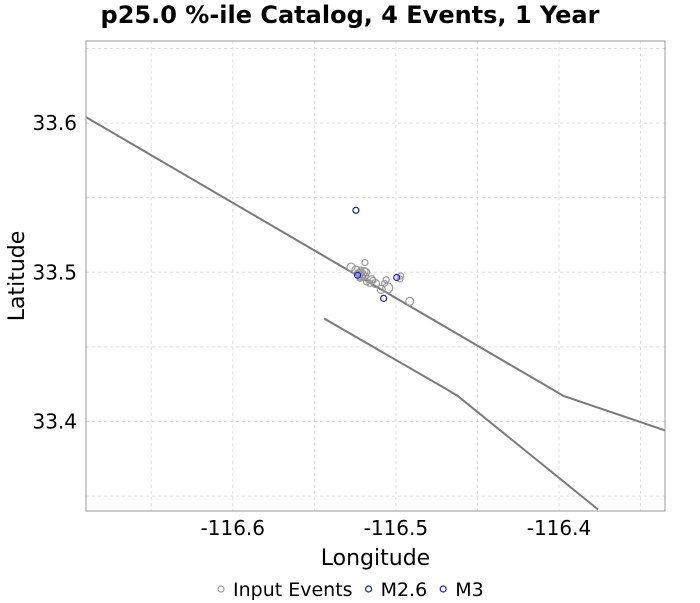  I want to click on chart-title: p25.0 %-ile Catalog, 4 Events, 1 Year, so click(350, 15).